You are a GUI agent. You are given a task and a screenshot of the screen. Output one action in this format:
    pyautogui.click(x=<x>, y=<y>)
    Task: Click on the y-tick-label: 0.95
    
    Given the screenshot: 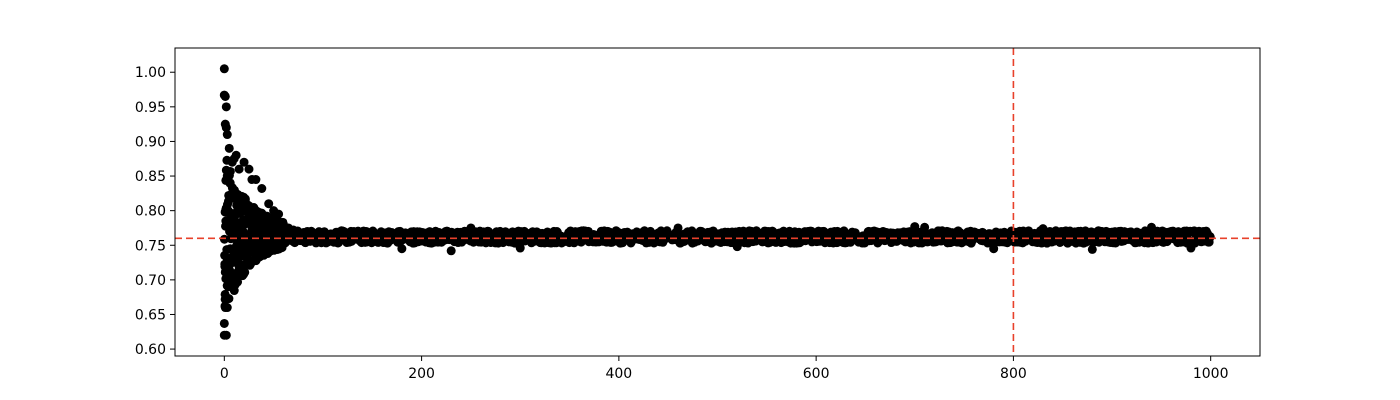 What is the action you would take?
    pyautogui.click(x=150, y=108)
    